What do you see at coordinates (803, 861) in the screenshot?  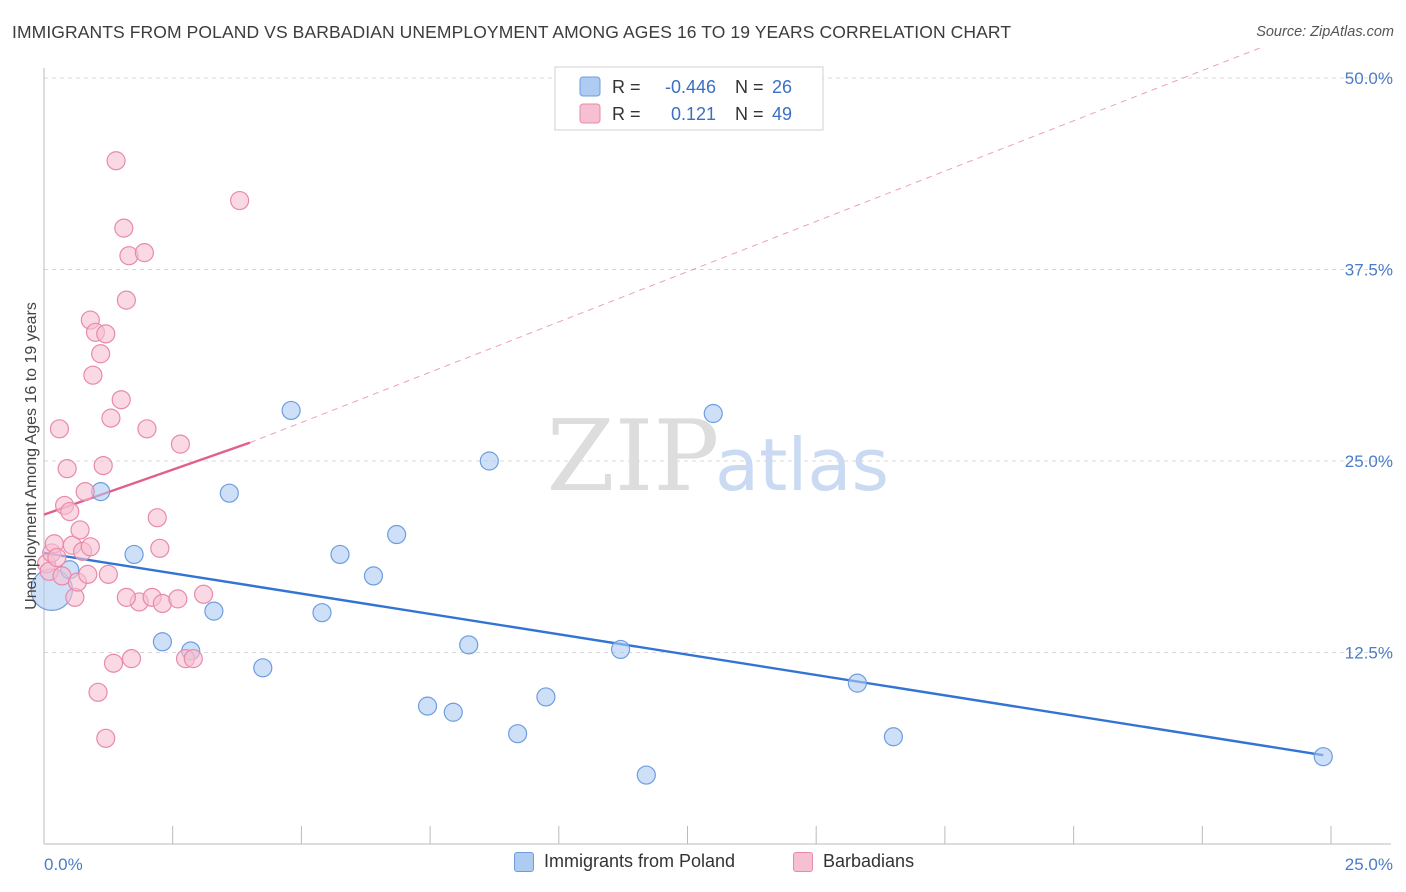 I see `legend-swatch-barbadians` at bounding box center [803, 861].